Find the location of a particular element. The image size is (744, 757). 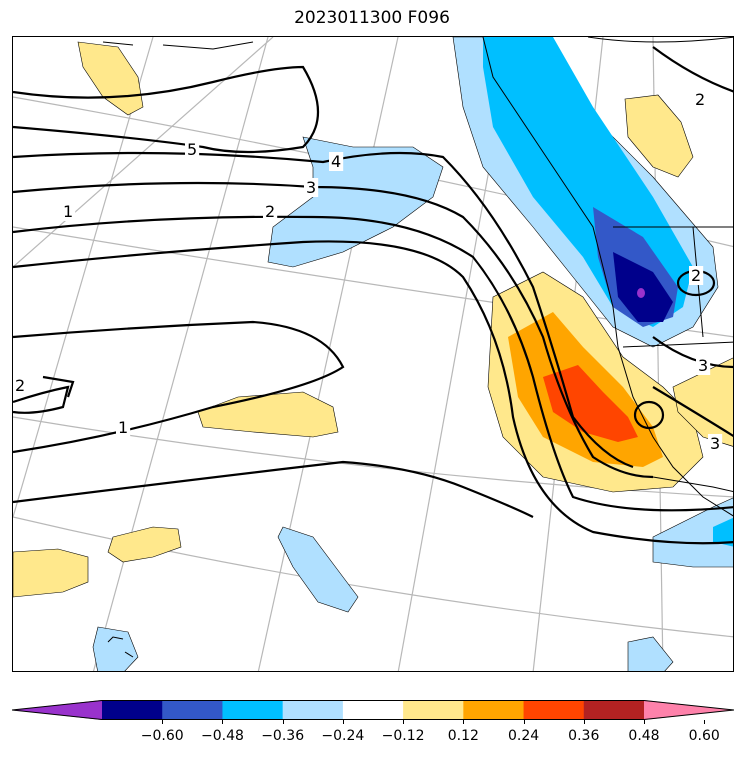

pos-036-region is located at coordinates (590, 403).